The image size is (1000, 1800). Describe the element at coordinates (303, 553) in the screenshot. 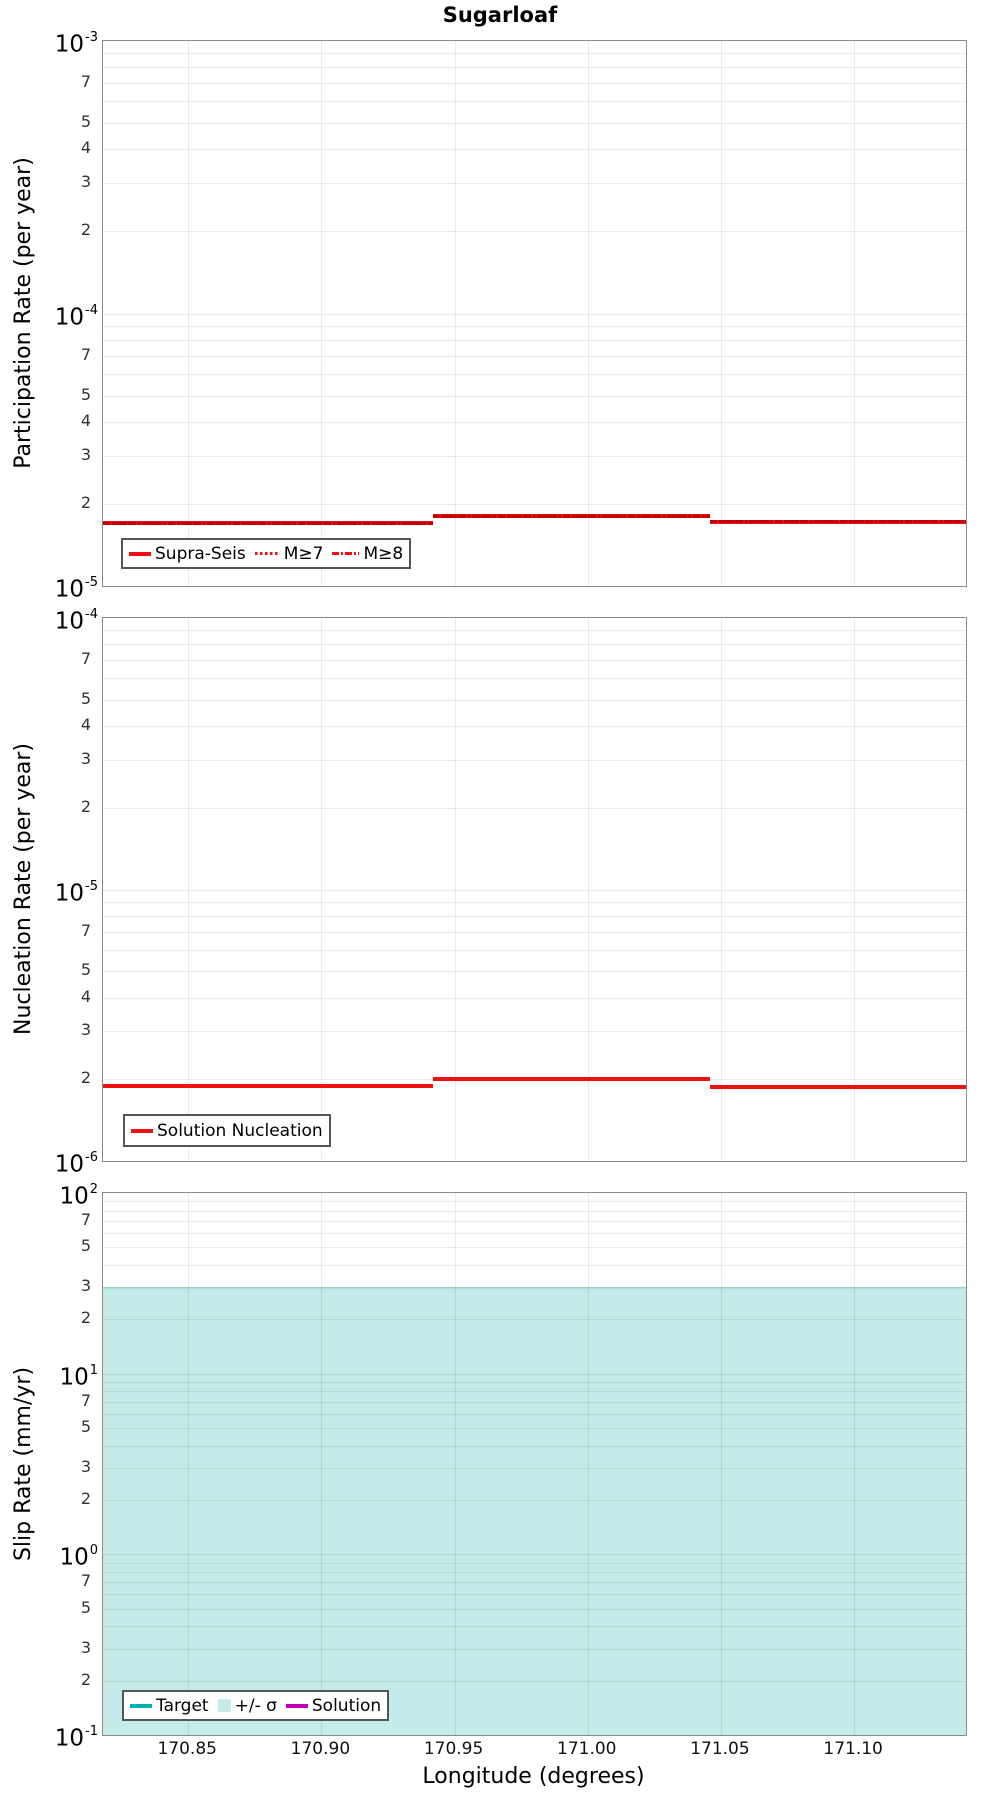

I see `legend-label-m7: M≥7` at that location.